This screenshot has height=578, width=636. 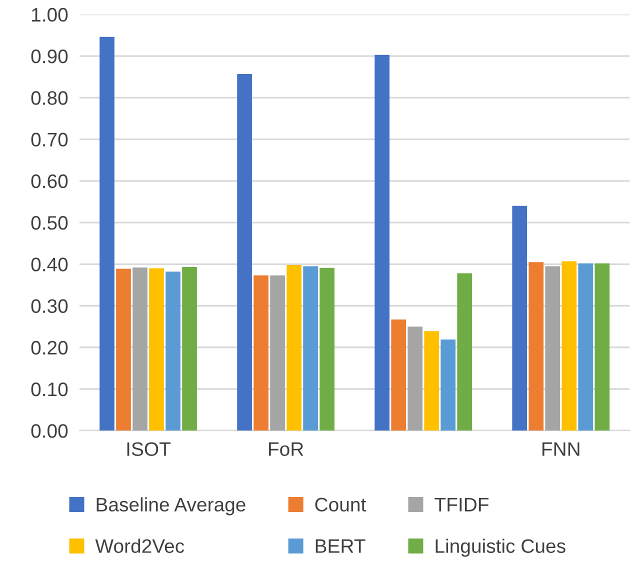 I want to click on y-tick-label: 0.80, so click(x=49, y=98).